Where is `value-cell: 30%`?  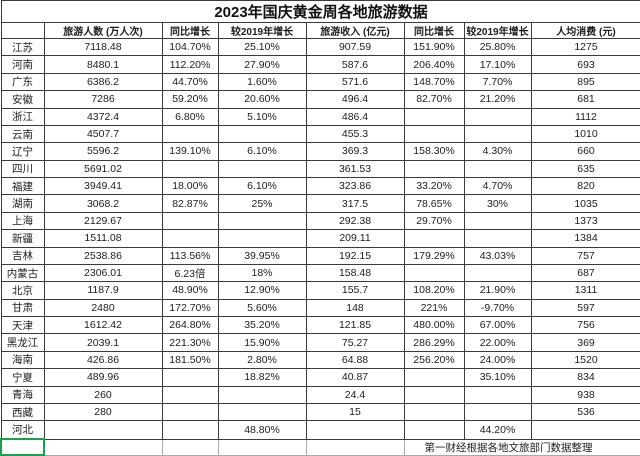
value-cell: 30% is located at coordinates (497, 203).